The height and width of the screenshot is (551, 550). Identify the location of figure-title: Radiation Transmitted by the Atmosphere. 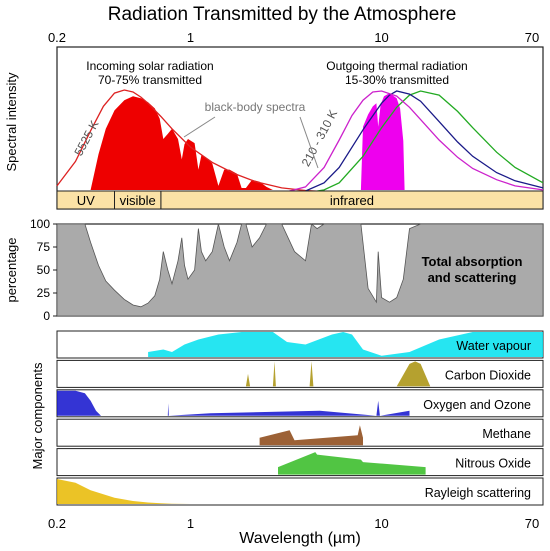
(282, 14).